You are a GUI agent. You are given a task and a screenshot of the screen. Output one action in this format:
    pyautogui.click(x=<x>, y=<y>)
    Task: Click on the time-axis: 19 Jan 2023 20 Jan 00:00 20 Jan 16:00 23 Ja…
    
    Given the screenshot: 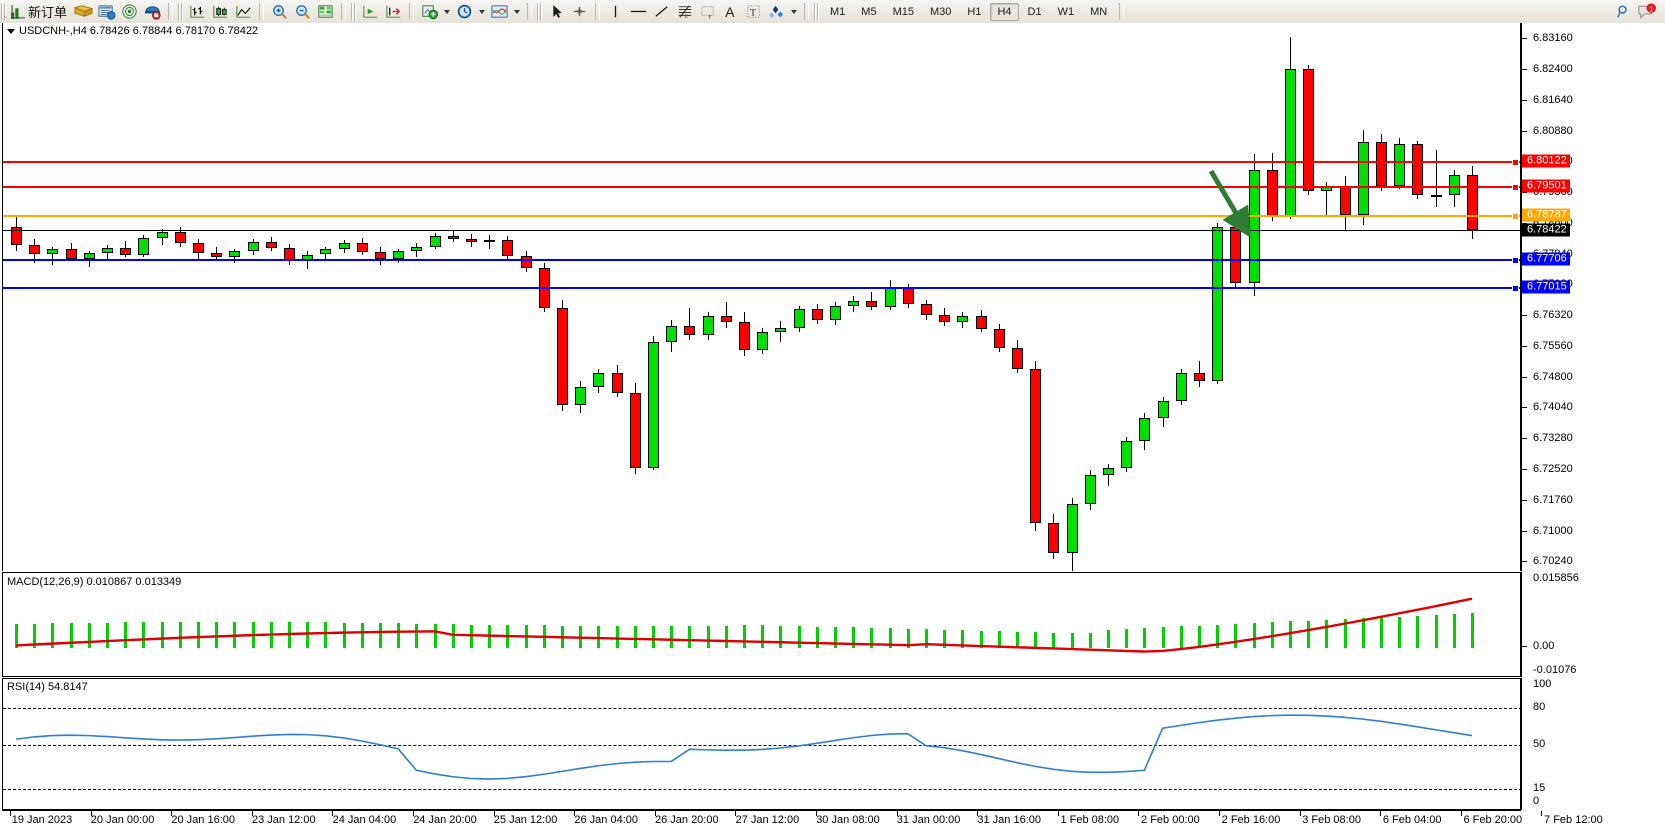 What is the action you would take?
    pyautogui.click(x=802, y=822)
    